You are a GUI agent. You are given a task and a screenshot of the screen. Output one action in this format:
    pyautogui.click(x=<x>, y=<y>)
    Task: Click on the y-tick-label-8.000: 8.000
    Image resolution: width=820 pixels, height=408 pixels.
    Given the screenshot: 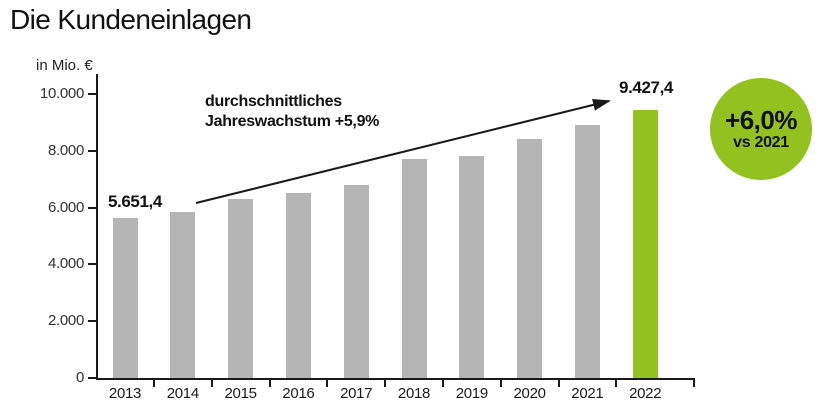 What is the action you would take?
    pyautogui.click(x=65, y=150)
    